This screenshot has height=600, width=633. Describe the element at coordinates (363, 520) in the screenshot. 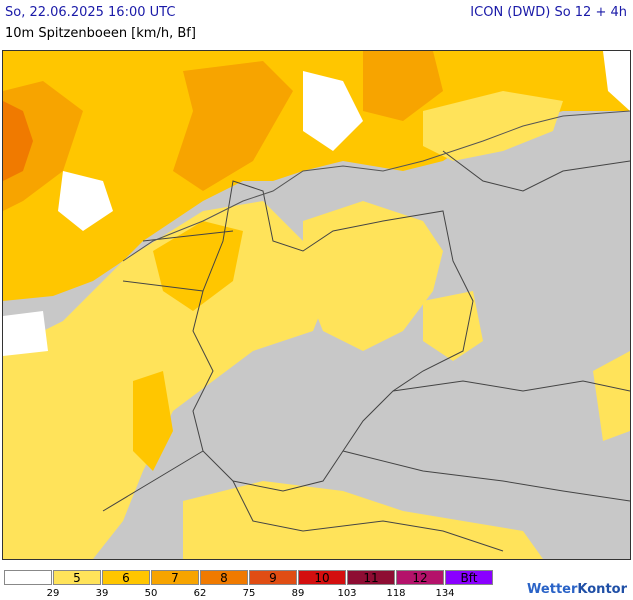

I see `alps-patches` at that location.